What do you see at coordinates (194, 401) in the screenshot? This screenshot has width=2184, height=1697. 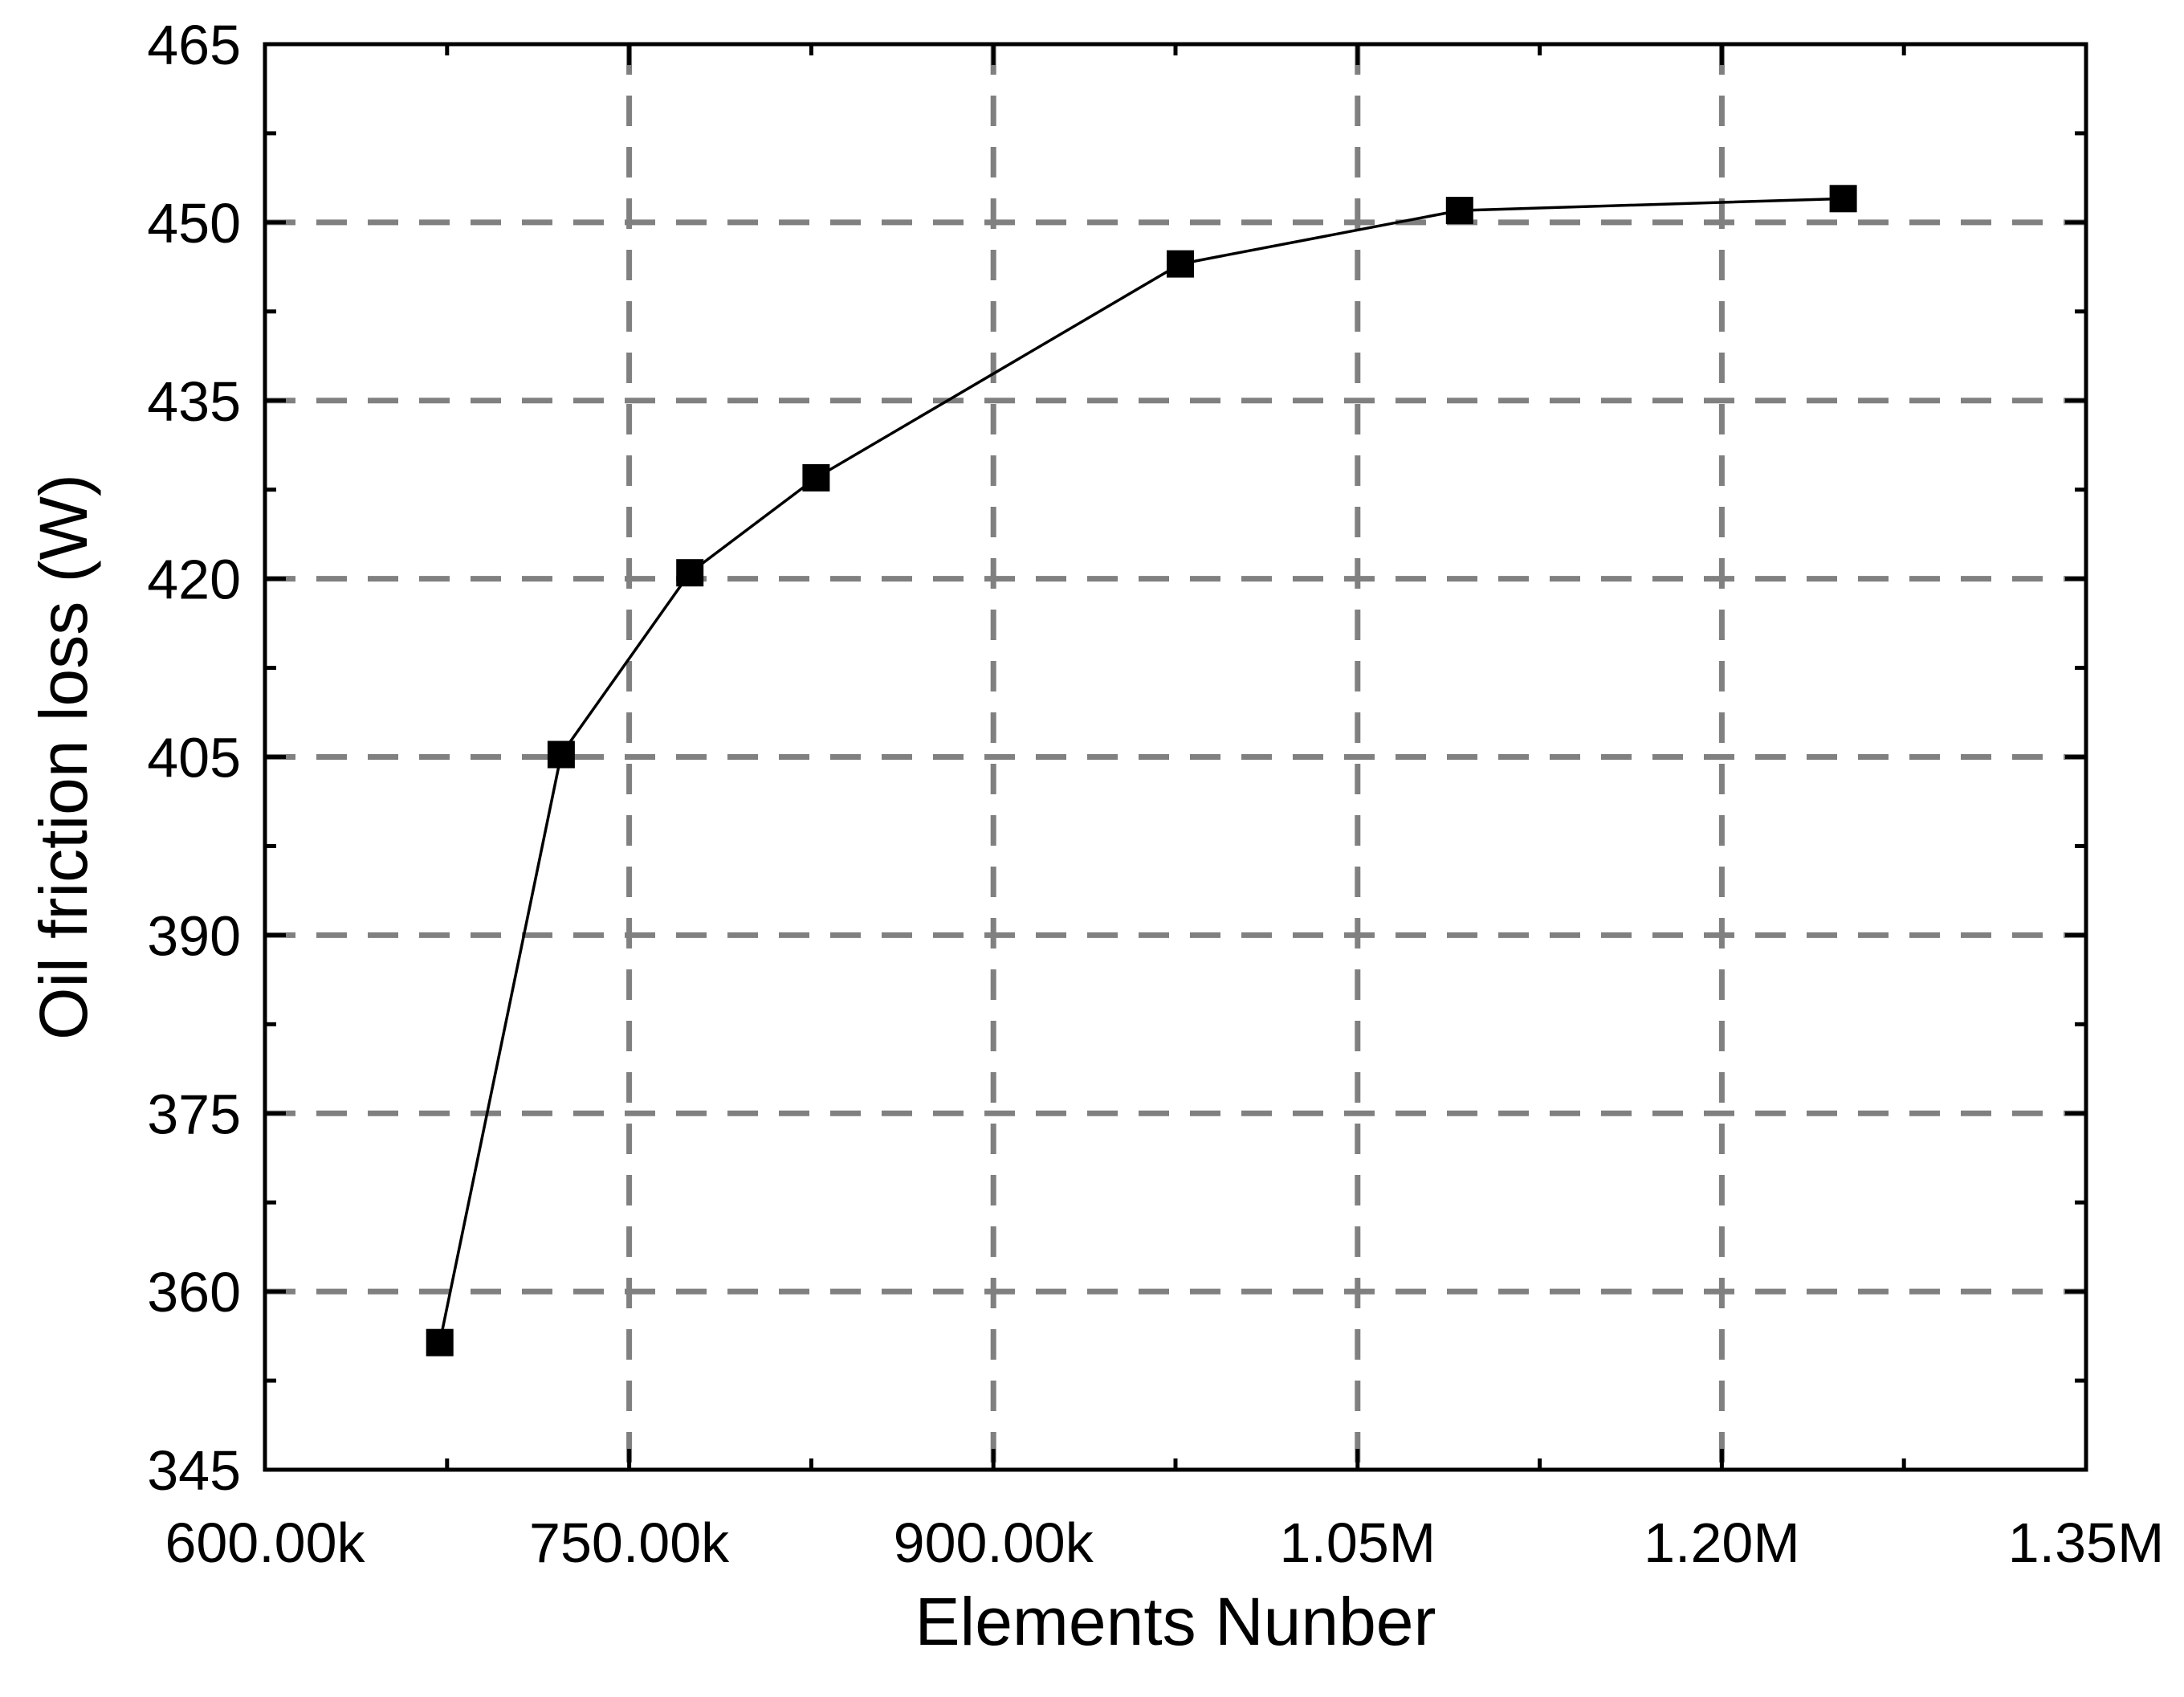 I see `y-tick-label: 435` at bounding box center [194, 401].